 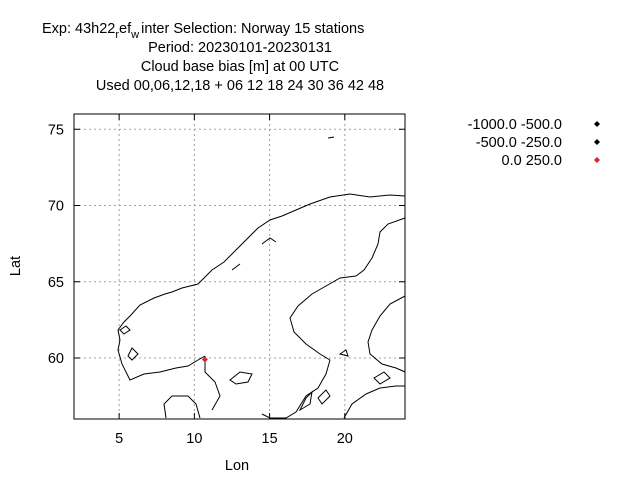 What do you see at coordinates (345, 439) in the screenshot?
I see `x-tick-label: 20` at bounding box center [345, 439].